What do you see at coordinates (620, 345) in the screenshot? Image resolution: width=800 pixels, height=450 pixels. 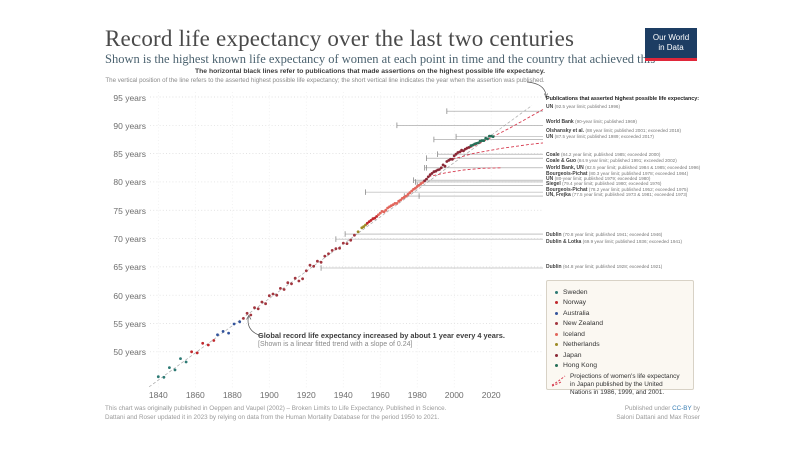 I see `legend-item-netherlands: Netherlands` at bounding box center [620, 345].